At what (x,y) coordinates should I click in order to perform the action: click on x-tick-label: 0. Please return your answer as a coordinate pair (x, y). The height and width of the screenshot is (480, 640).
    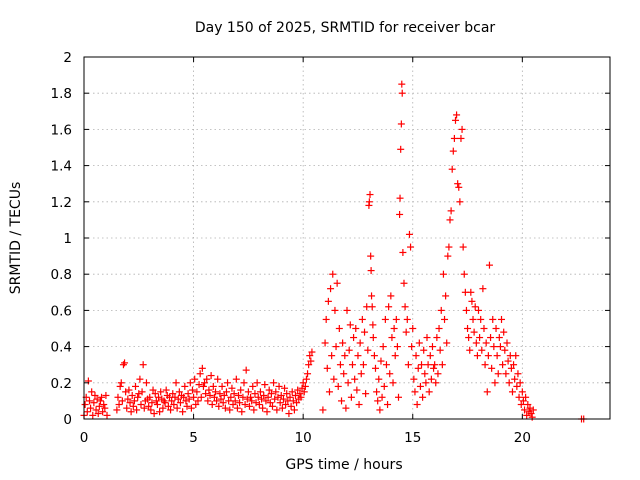
    Looking at the image, I should click on (84, 438).